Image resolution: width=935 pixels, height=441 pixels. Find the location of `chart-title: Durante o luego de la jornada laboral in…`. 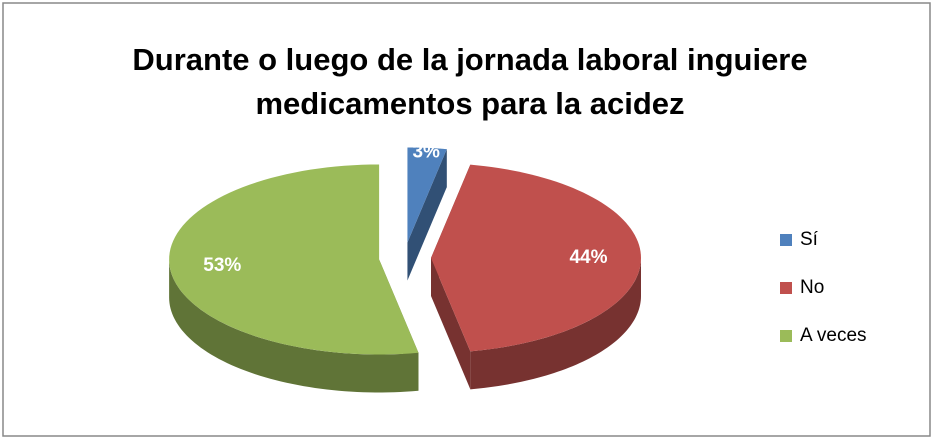

chart-title: Durante o luego de la jornada laboral in… is located at coordinates (470, 81).